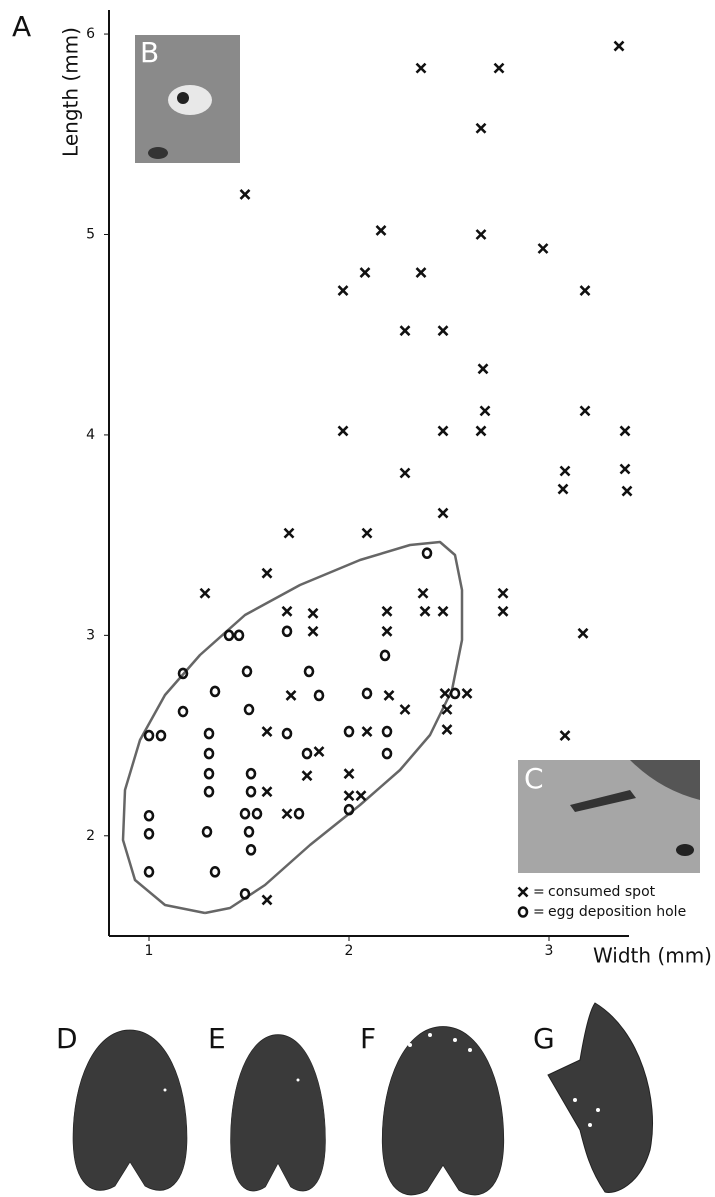 This screenshot has height=1197, width=715. Describe the element at coordinates (67, 1038) in the screenshot. I see `panel-label: D` at that location.